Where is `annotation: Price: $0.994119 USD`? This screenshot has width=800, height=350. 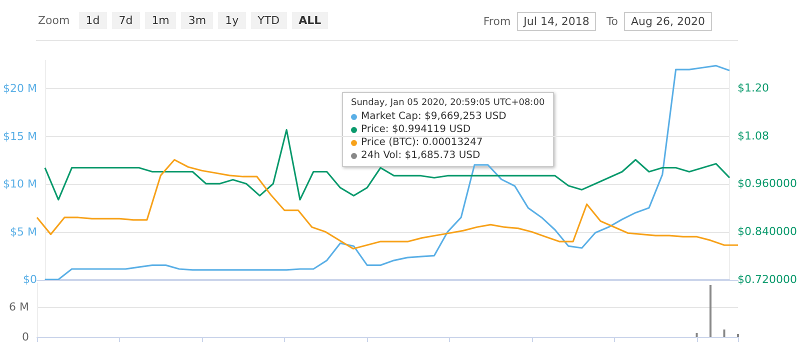 annotation: Price: $0.994119 USD is located at coordinates (416, 129).